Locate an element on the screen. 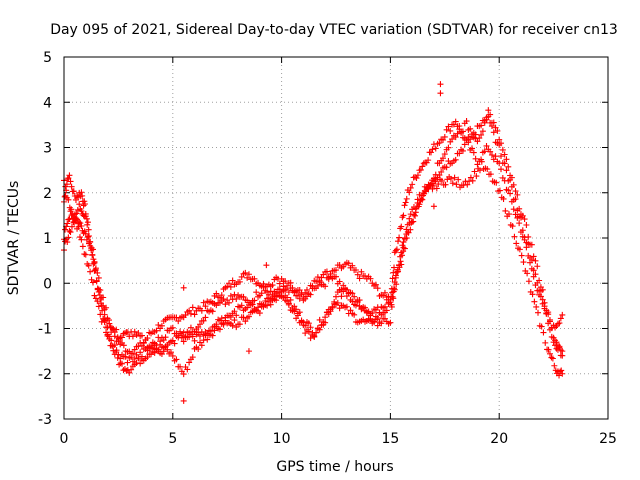 This screenshot has width=640, height=480. y-tick-label: -3 is located at coordinates (45, 420).